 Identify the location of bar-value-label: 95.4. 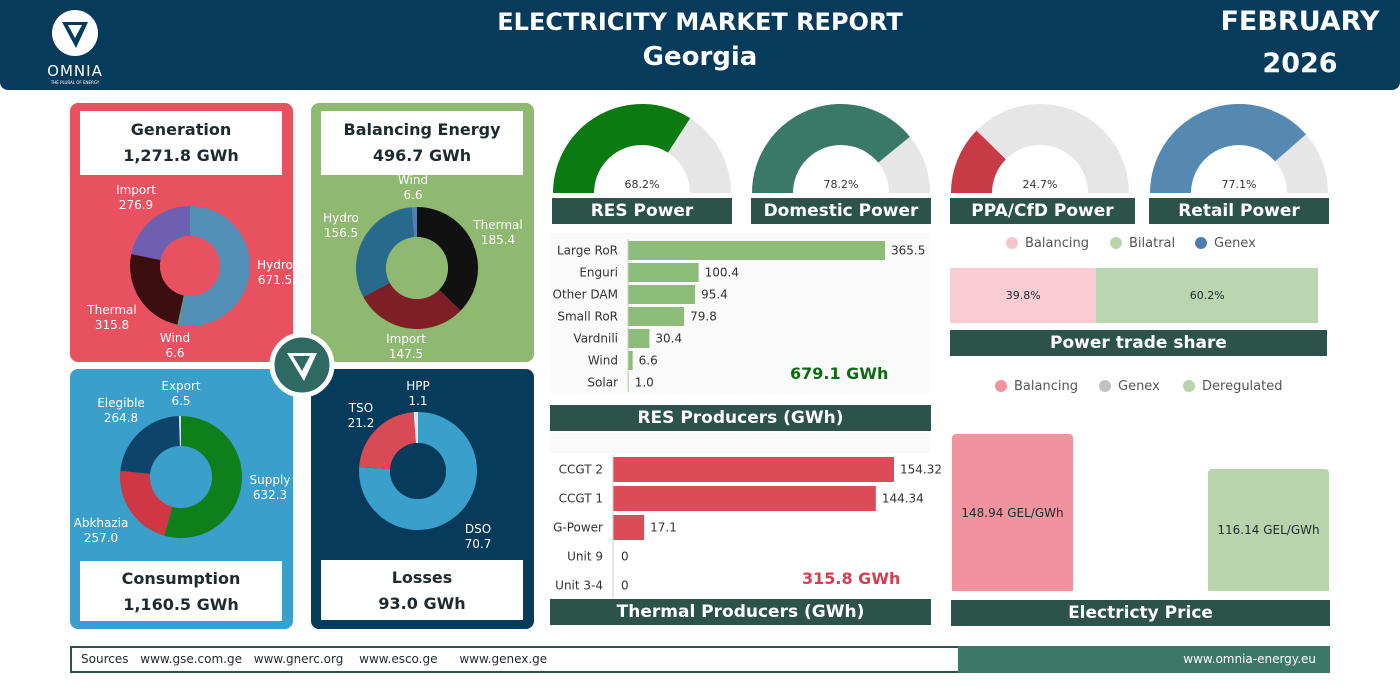
(714, 295).